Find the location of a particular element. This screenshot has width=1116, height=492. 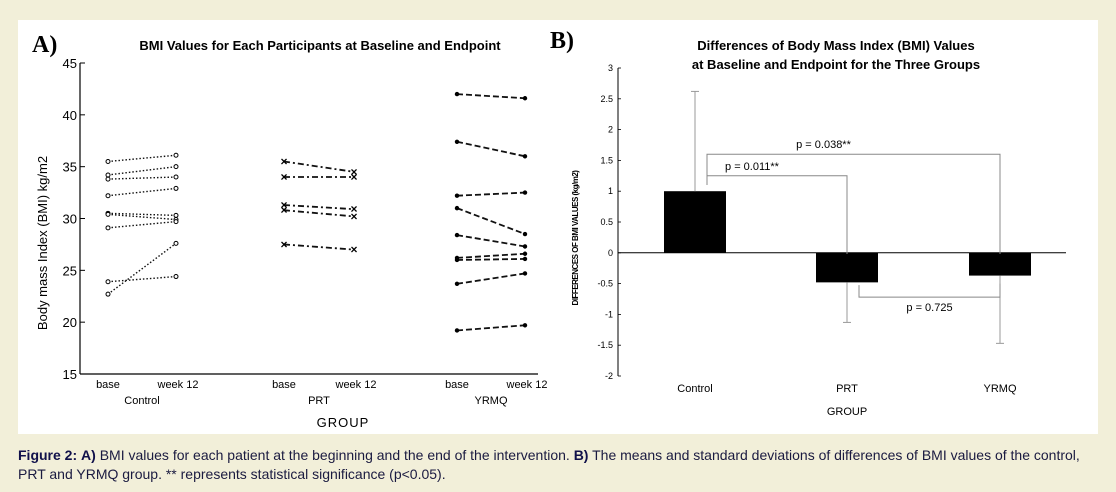

panel-b-y-tick-label: 1.5 is located at coordinates (606, 160).